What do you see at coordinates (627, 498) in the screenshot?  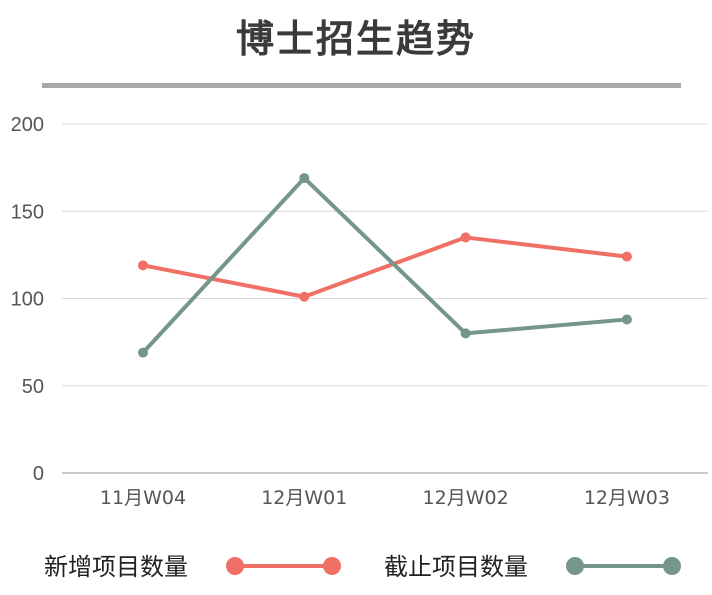 I see `x-tick-label: 12月W03` at bounding box center [627, 498].